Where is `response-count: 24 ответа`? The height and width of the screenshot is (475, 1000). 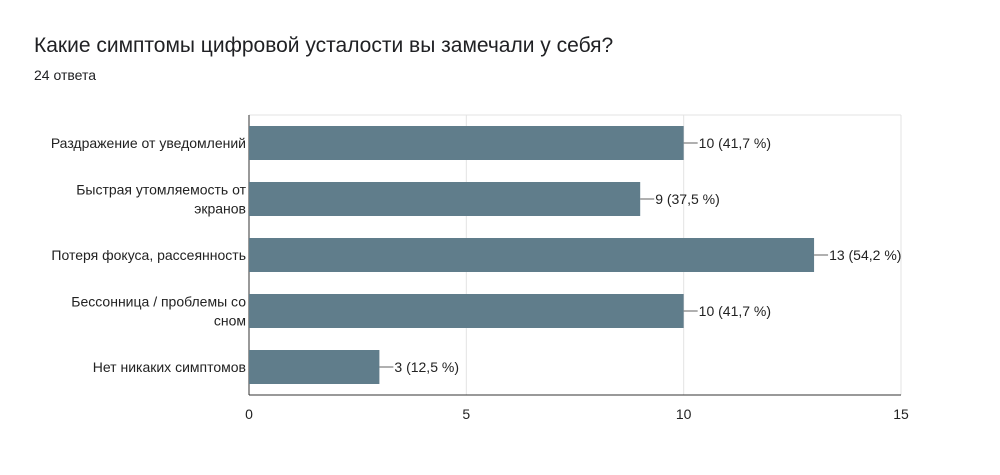 response-count: 24 ответа is located at coordinates (65, 75).